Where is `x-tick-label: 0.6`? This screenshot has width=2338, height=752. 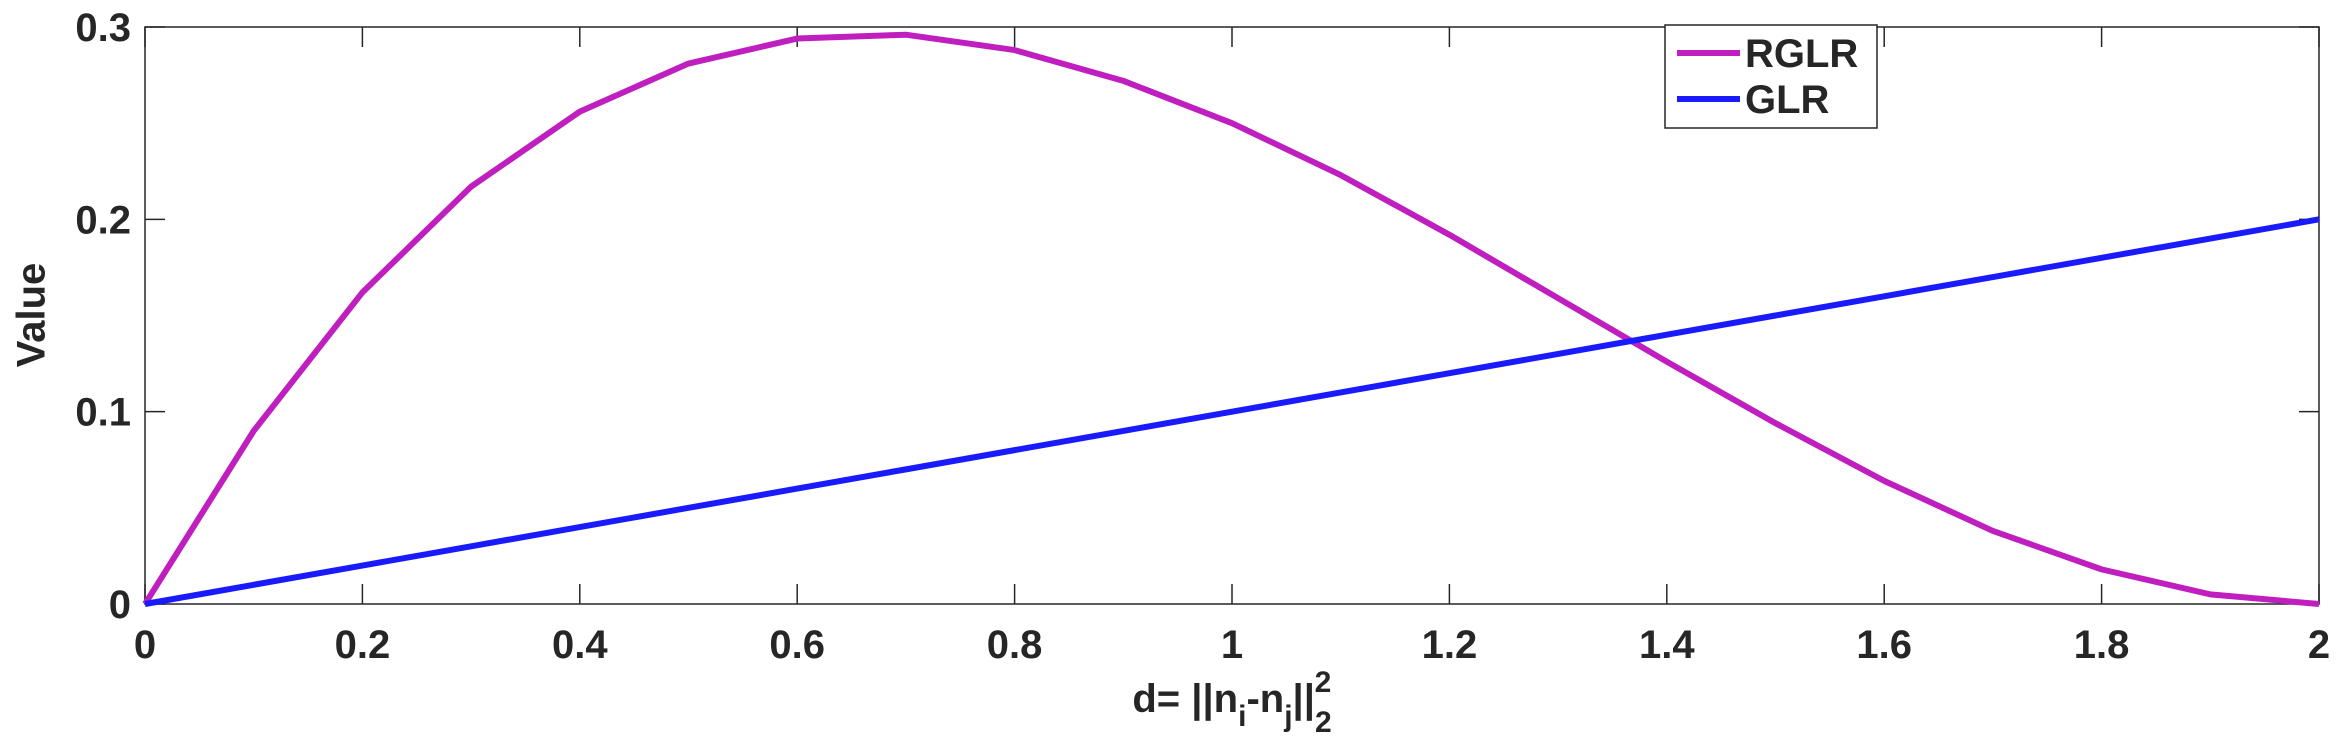
x-tick-label: 0.6 is located at coordinates (797, 645).